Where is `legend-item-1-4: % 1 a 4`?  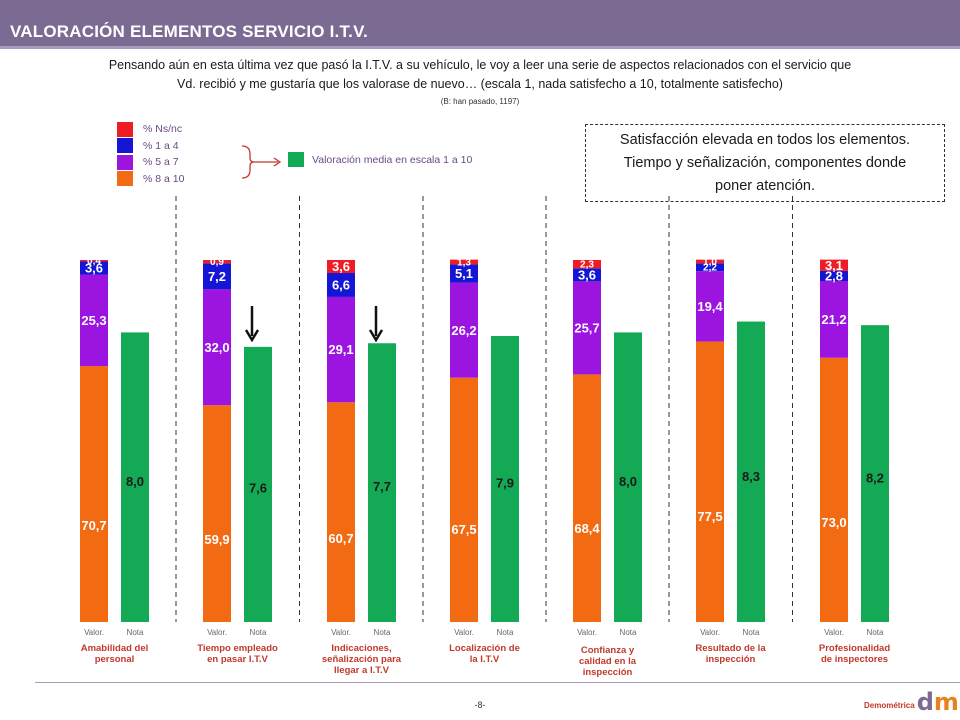
legend-item-1-4: % 1 a 4 is located at coordinates (150, 146).